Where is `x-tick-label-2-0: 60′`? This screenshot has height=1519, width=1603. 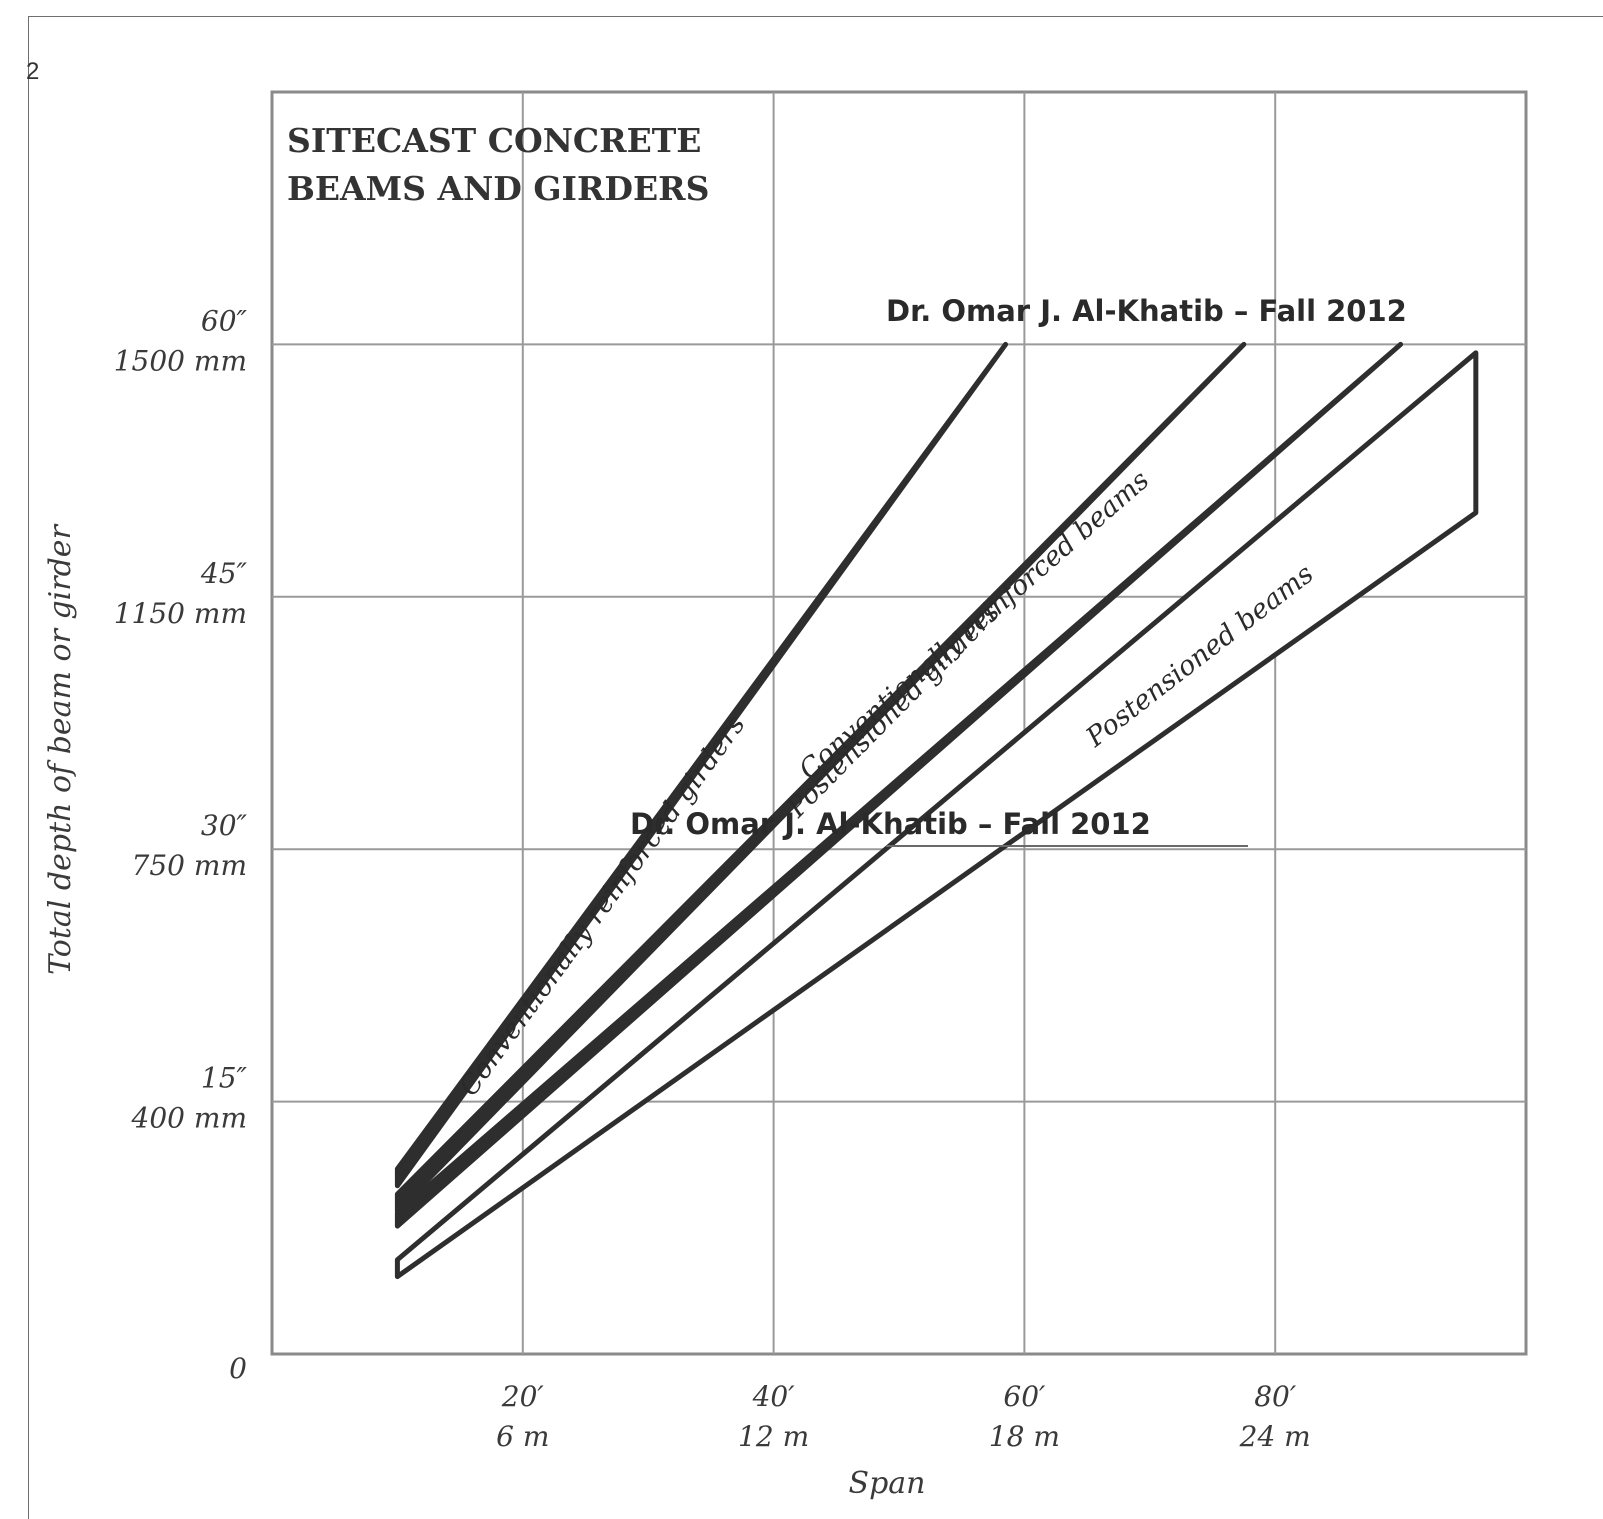 x-tick-label-2-0: 60′ is located at coordinates (1024, 1396).